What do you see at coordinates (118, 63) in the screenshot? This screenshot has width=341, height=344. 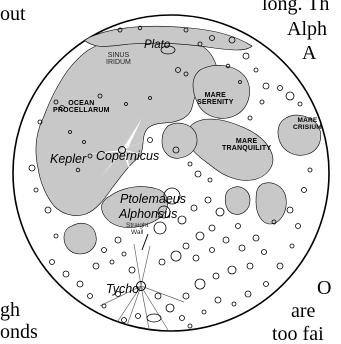 I see `label-sinus-iridum-line2: IRIDUM` at bounding box center [118, 63].